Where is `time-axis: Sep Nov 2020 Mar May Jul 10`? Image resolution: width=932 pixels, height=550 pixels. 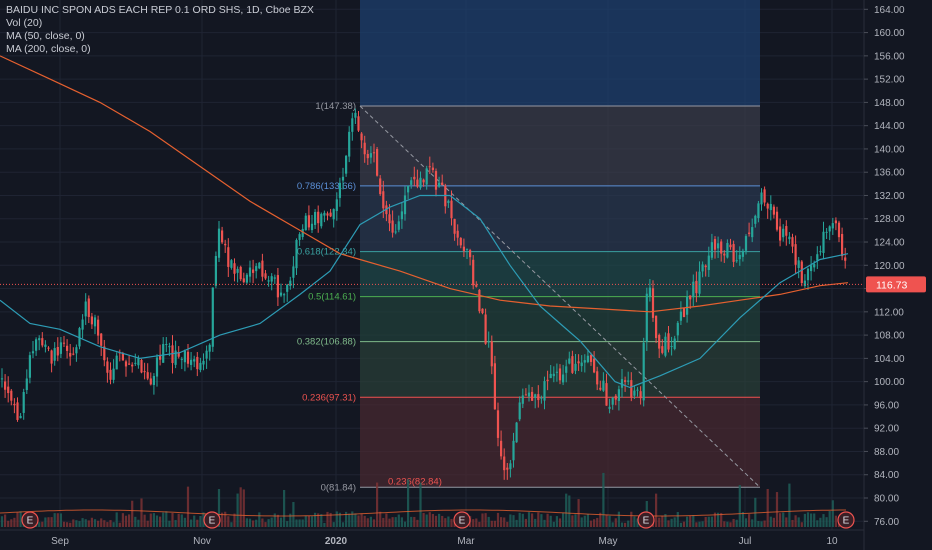
time-axis: Sep Nov 2020 Mar May Jul 10 is located at coordinates (432, 538).